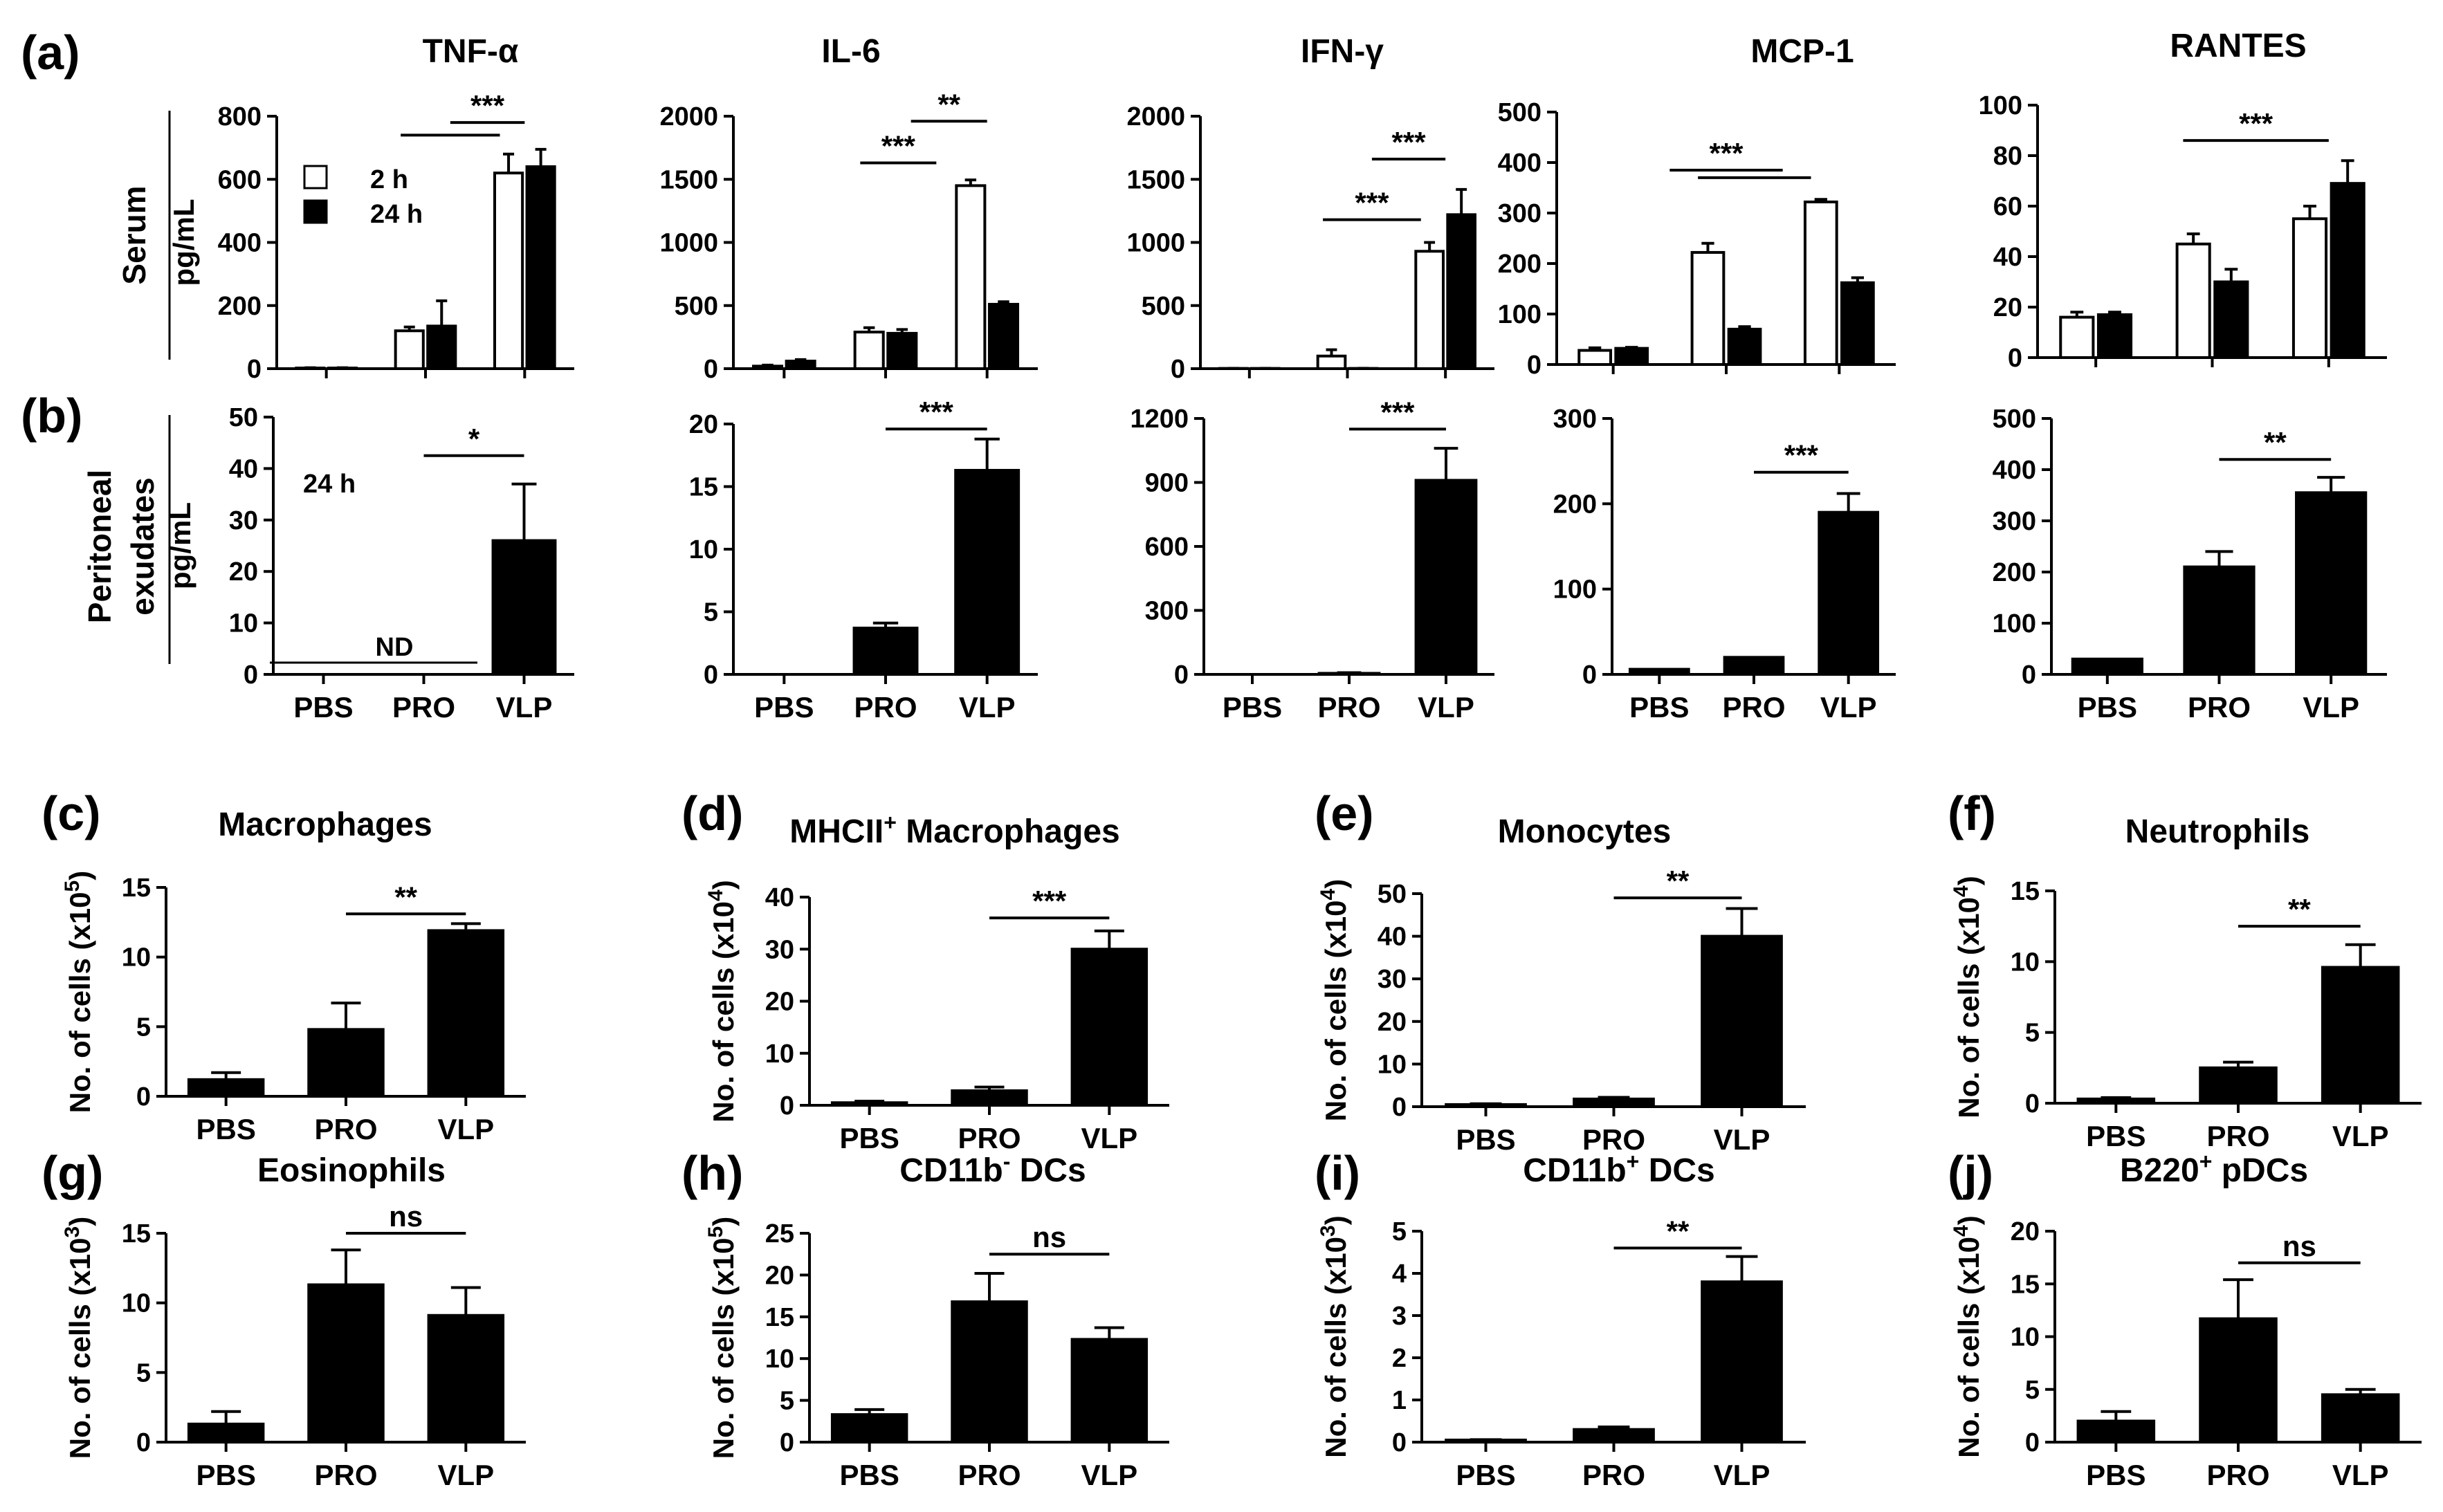 Image resolution: width=2443 pixels, height=1512 pixels. Describe the element at coordinates (992, 1169) in the screenshot. I see `chart-title: CD11b- DCs` at that location.